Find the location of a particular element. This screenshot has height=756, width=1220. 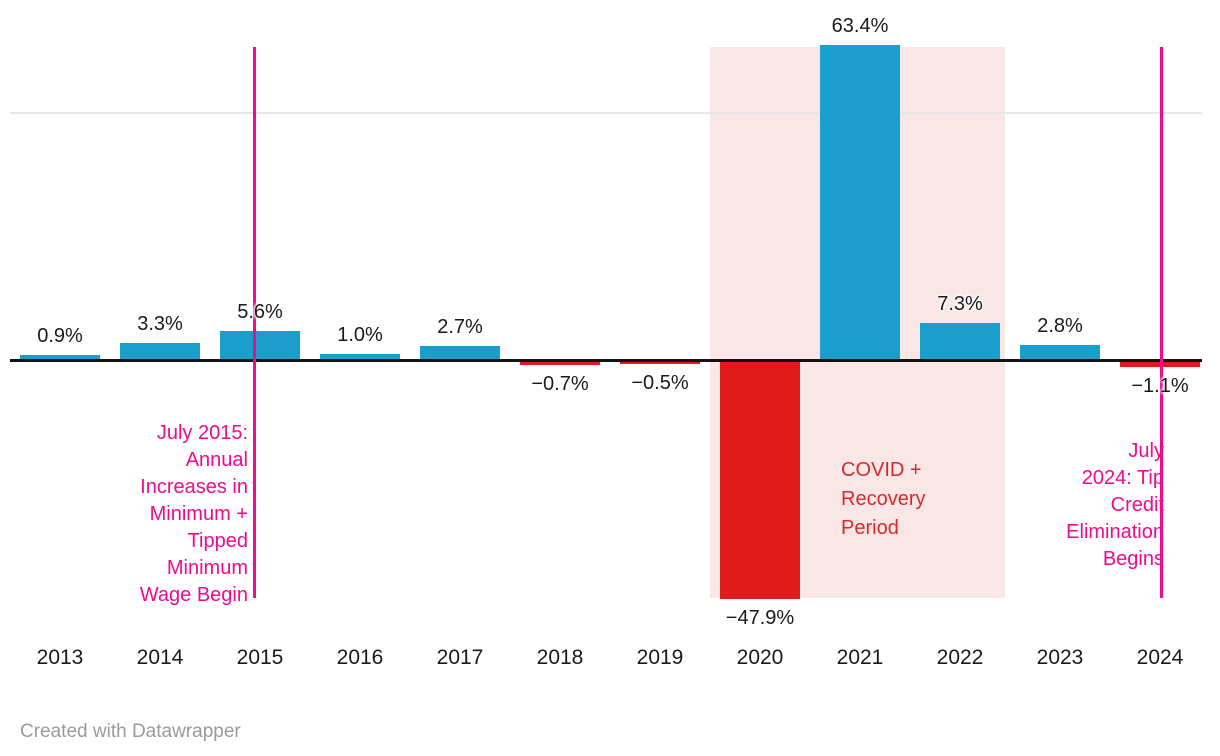

x-tick-2014: 2014 is located at coordinates (160, 657).